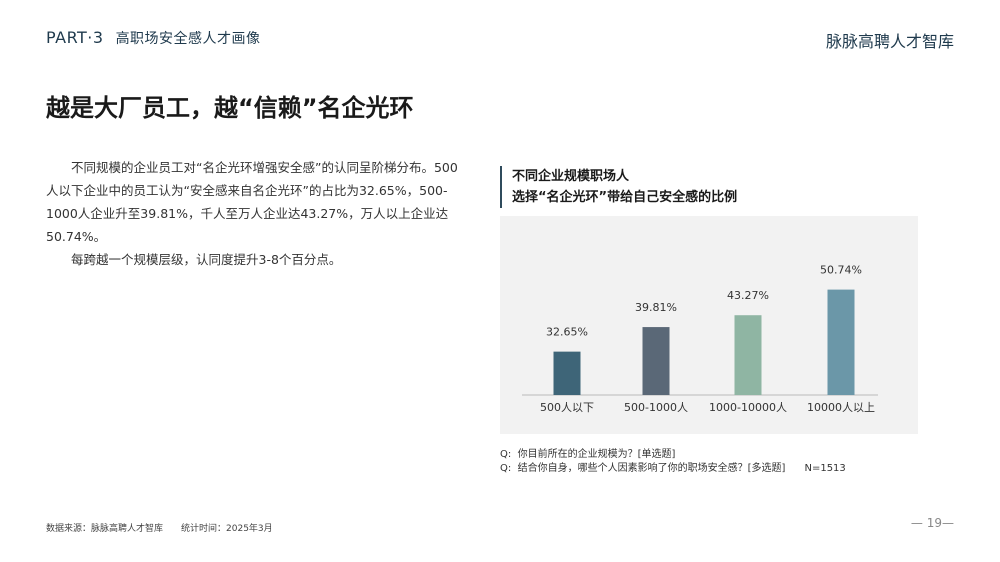 The image size is (1000, 562). Describe the element at coordinates (571, 176) in the screenshot. I see `chart-title-line-1: 不同企业规模职场人` at that location.